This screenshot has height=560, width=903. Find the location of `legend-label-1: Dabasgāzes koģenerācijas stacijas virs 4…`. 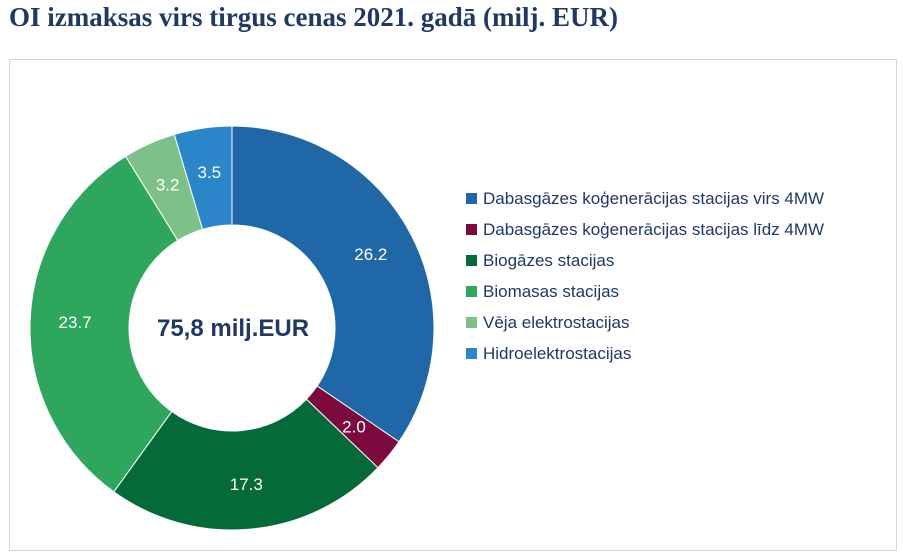

legend-label-1: Dabasgāzes koģenerācijas stacijas virs 4… is located at coordinates (654, 198).